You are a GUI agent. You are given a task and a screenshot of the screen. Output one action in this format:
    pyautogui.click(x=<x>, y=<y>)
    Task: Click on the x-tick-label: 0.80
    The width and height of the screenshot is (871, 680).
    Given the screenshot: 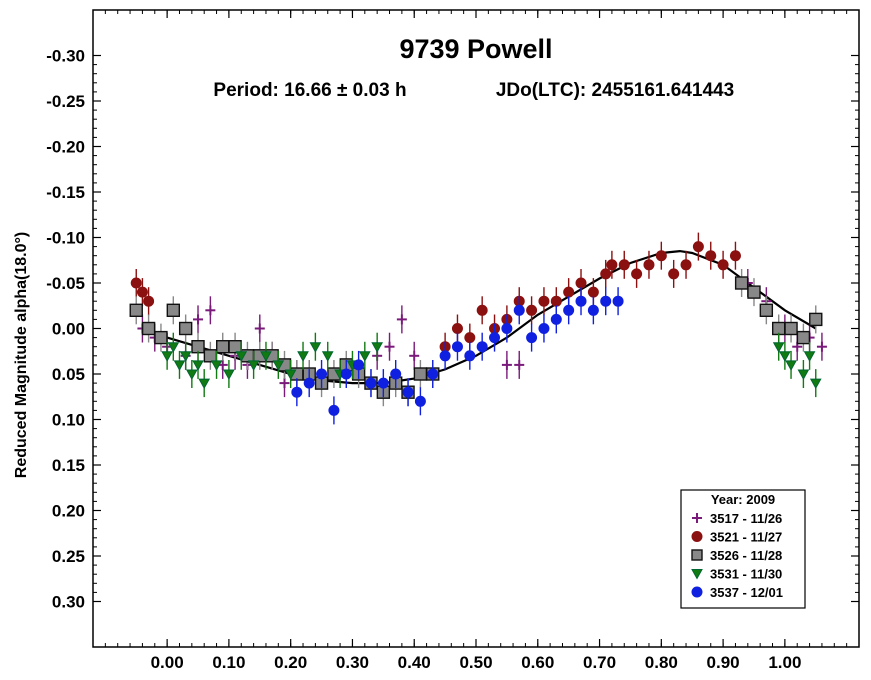 What is the action you would take?
    pyautogui.click(x=661, y=662)
    